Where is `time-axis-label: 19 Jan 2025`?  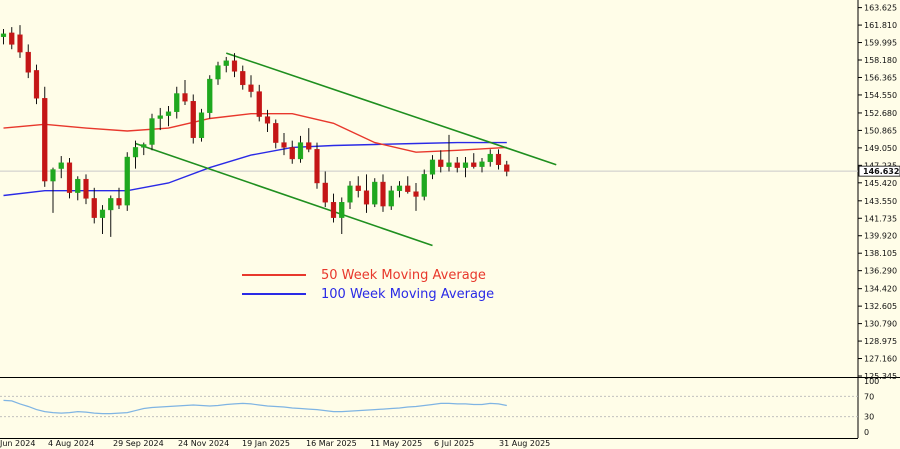 time-axis-label: 19 Jan 2025 is located at coordinates (266, 443).